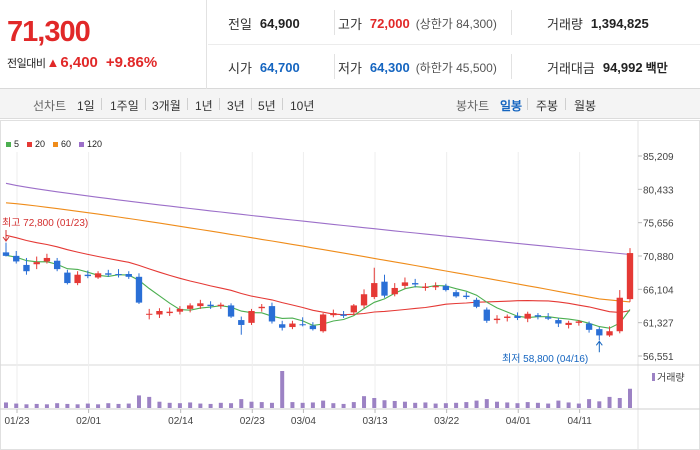  Describe the element at coordinates (389, 23) in the screenshot. I see `stat-value: 72,000` at that location.